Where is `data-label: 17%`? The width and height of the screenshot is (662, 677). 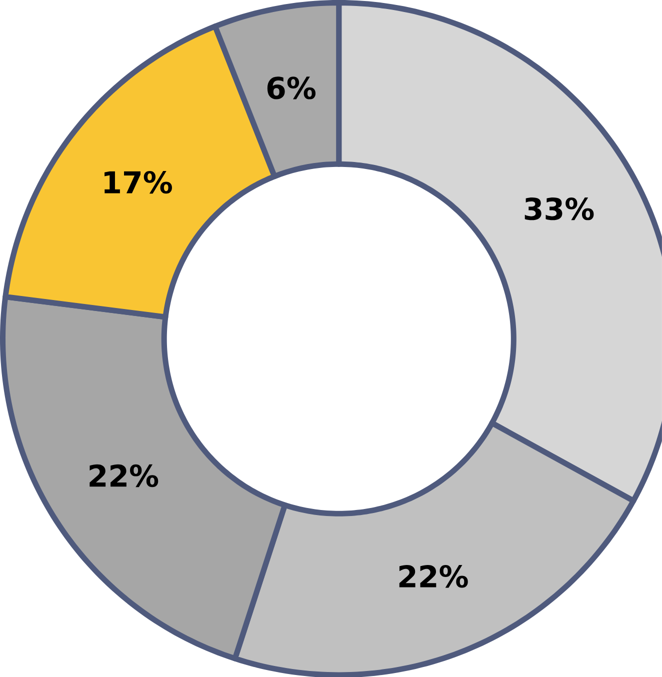
data-label: 17% is located at coordinates (138, 182).